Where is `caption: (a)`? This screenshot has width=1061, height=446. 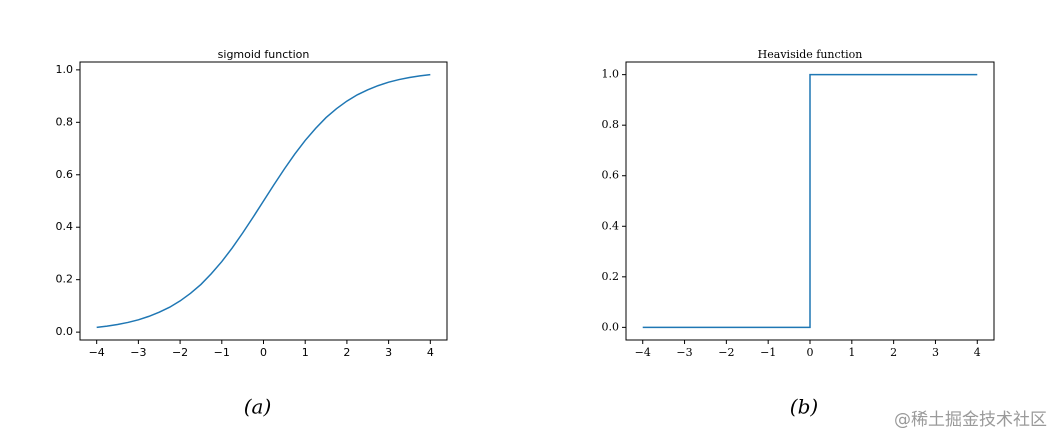
caption: (a) is located at coordinates (258, 407).